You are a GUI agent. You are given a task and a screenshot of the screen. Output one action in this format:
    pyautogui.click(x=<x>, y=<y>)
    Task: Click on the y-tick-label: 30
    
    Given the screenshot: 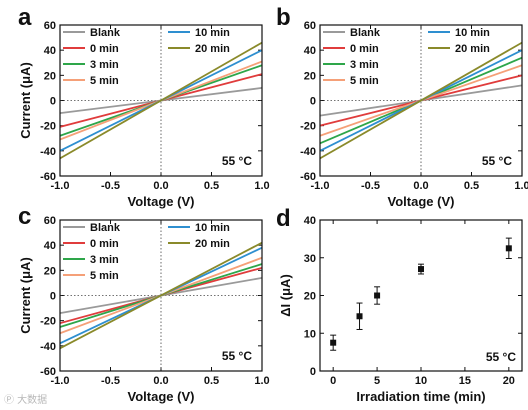 What is the action you would take?
    pyautogui.click(x=310, y=259)
    